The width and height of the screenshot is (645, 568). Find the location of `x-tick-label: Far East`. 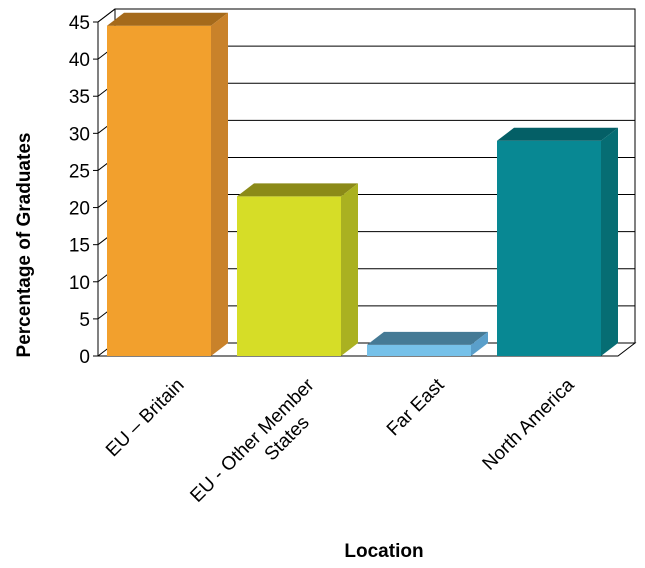

x-tick-label: Far East is located at coordinates (416, 407).